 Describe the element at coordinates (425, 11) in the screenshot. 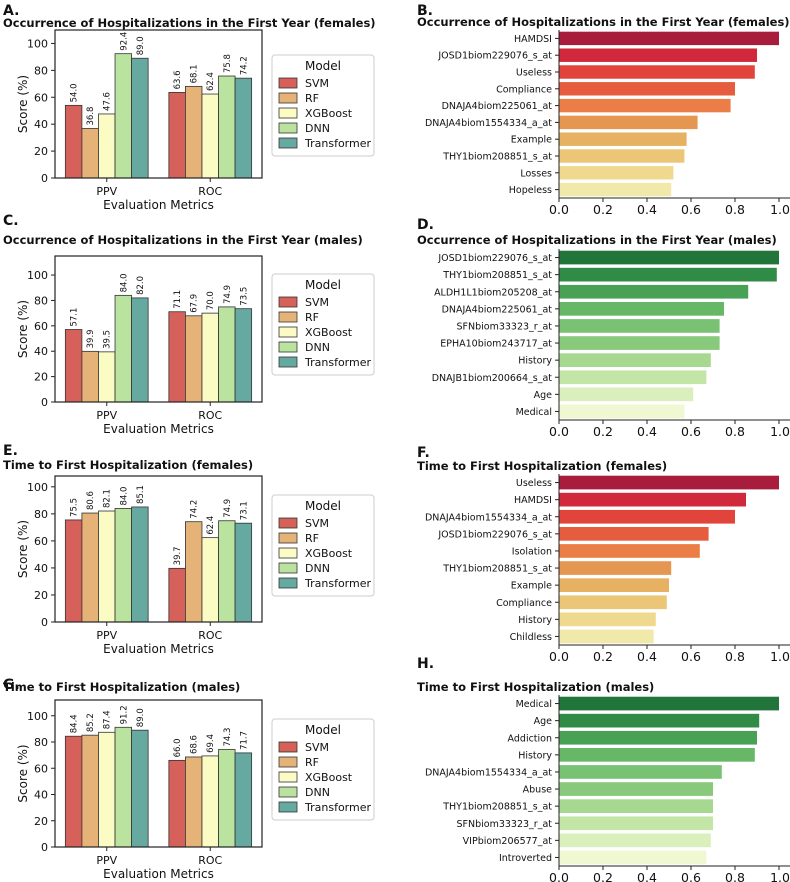

I see `panel-label: B.` at that location.